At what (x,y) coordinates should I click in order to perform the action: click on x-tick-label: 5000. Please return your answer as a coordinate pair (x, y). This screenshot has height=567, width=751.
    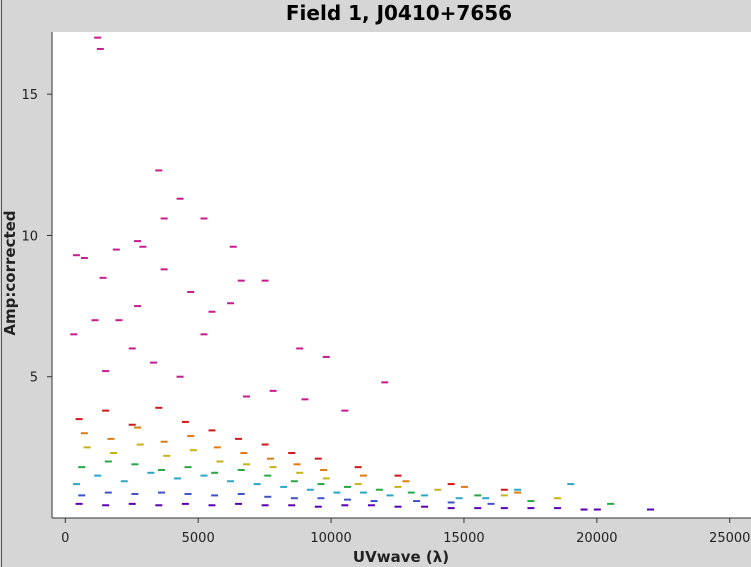
    Looking at the image, I should click on (198, 538).